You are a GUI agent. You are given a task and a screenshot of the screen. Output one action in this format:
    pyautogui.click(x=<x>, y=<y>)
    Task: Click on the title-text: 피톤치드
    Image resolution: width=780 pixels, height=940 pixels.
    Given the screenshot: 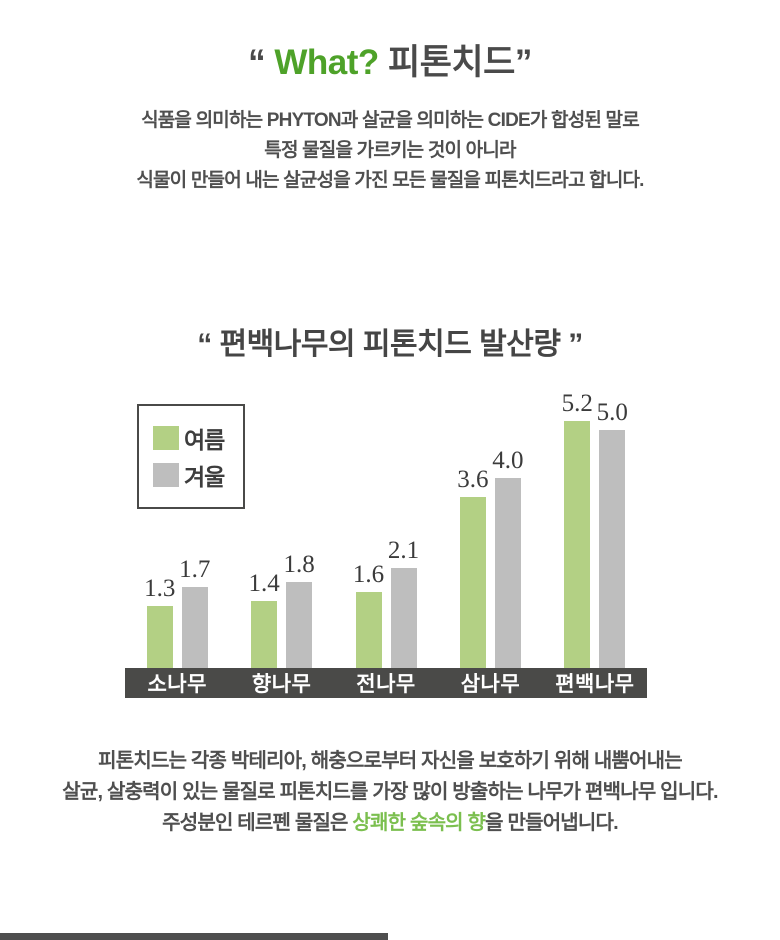 What is the action you would take?
    pyautogui.click(x=451, y=62)
    